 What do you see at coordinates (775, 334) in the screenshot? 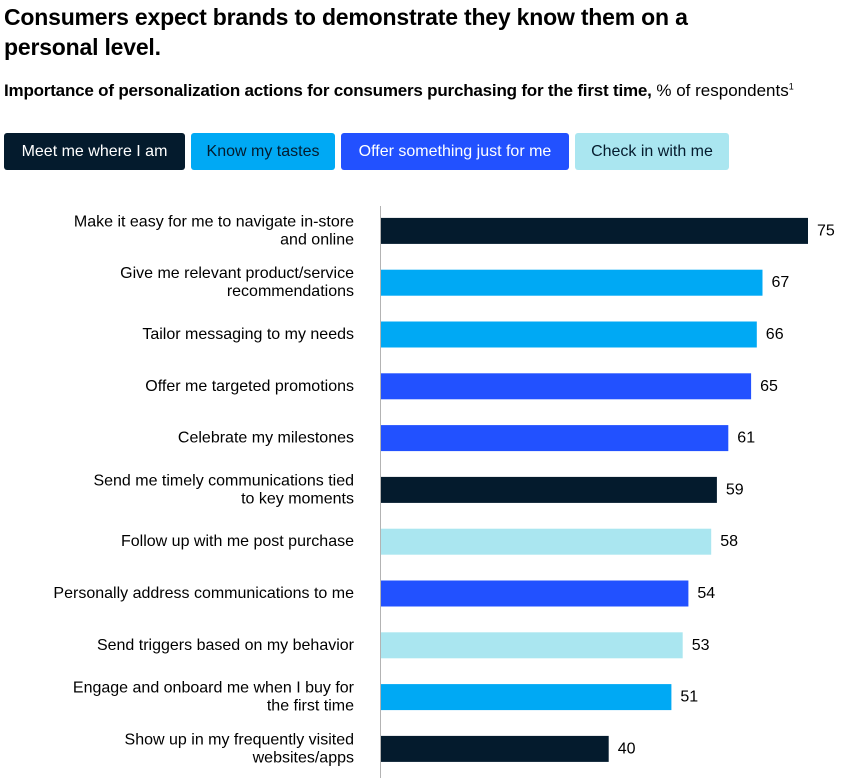
I see `data-label-tailor-messaging-to-my-needs: 66` at bounding box center [775, 334].